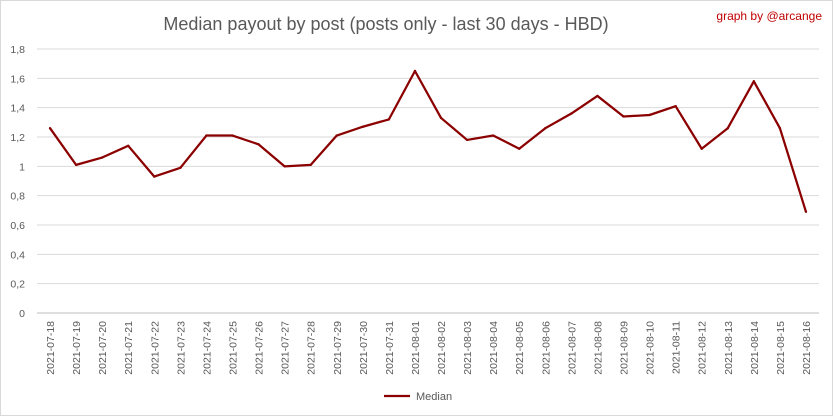 The width and height of the screenshot is (833, 416). What do you see at coordinates (807, 348) in the screenshot?
I see `x-tick-label: 2021-08-16` at bounding box center [807, 348].